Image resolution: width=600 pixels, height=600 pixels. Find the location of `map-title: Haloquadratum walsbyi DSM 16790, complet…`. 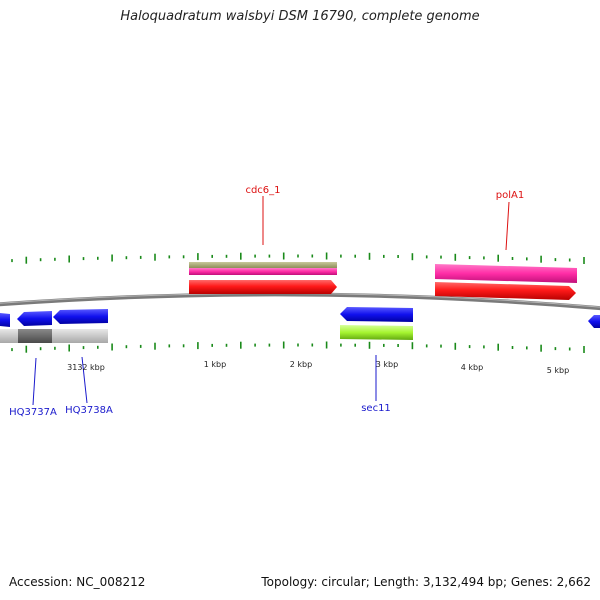

map-title: Haloquadratum walsbyi DSM 16790, complet… is located at coordinates (300, 16).